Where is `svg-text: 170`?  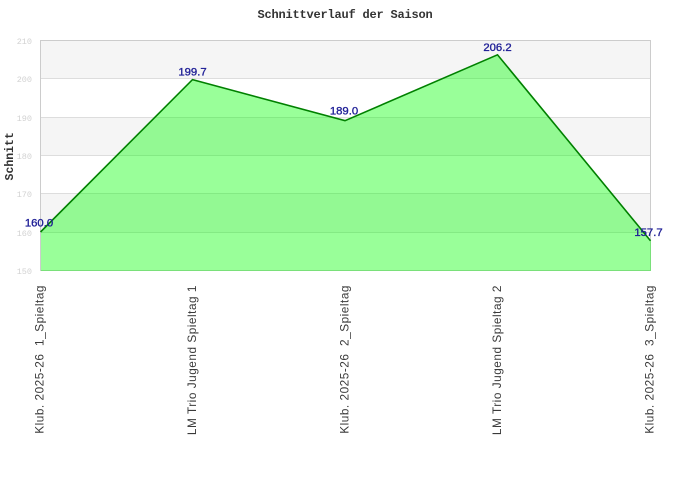 svg-text: 170 is located at coordinates (24, 195).